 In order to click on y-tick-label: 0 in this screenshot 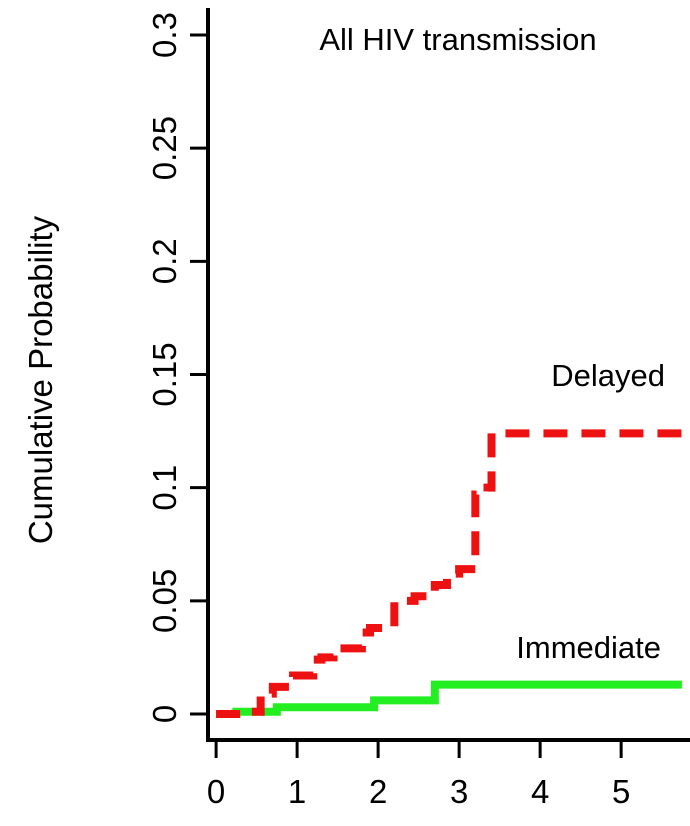, I will do `click(164, 714)`.